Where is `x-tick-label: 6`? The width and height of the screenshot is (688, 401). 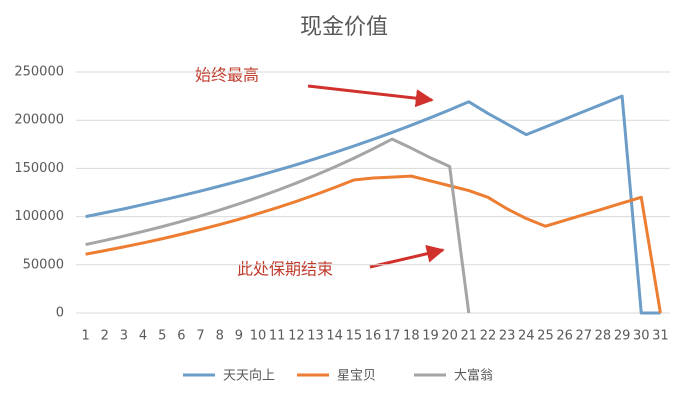 x-tick-label: 6 is located at coordinates (181, 336).